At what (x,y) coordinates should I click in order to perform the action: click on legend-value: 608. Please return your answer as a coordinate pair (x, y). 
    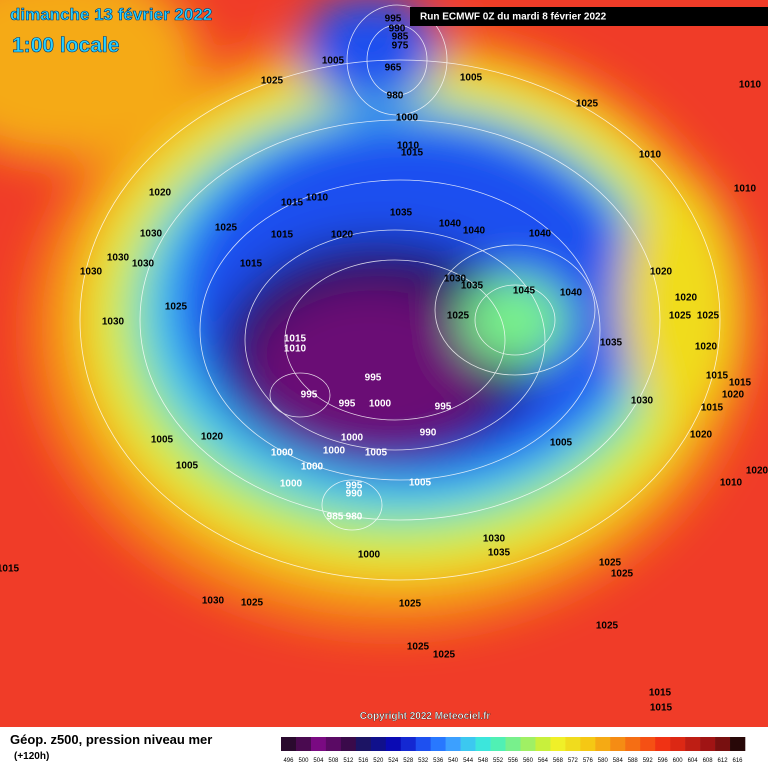
    Looking at the image, I should click on (708, 761).